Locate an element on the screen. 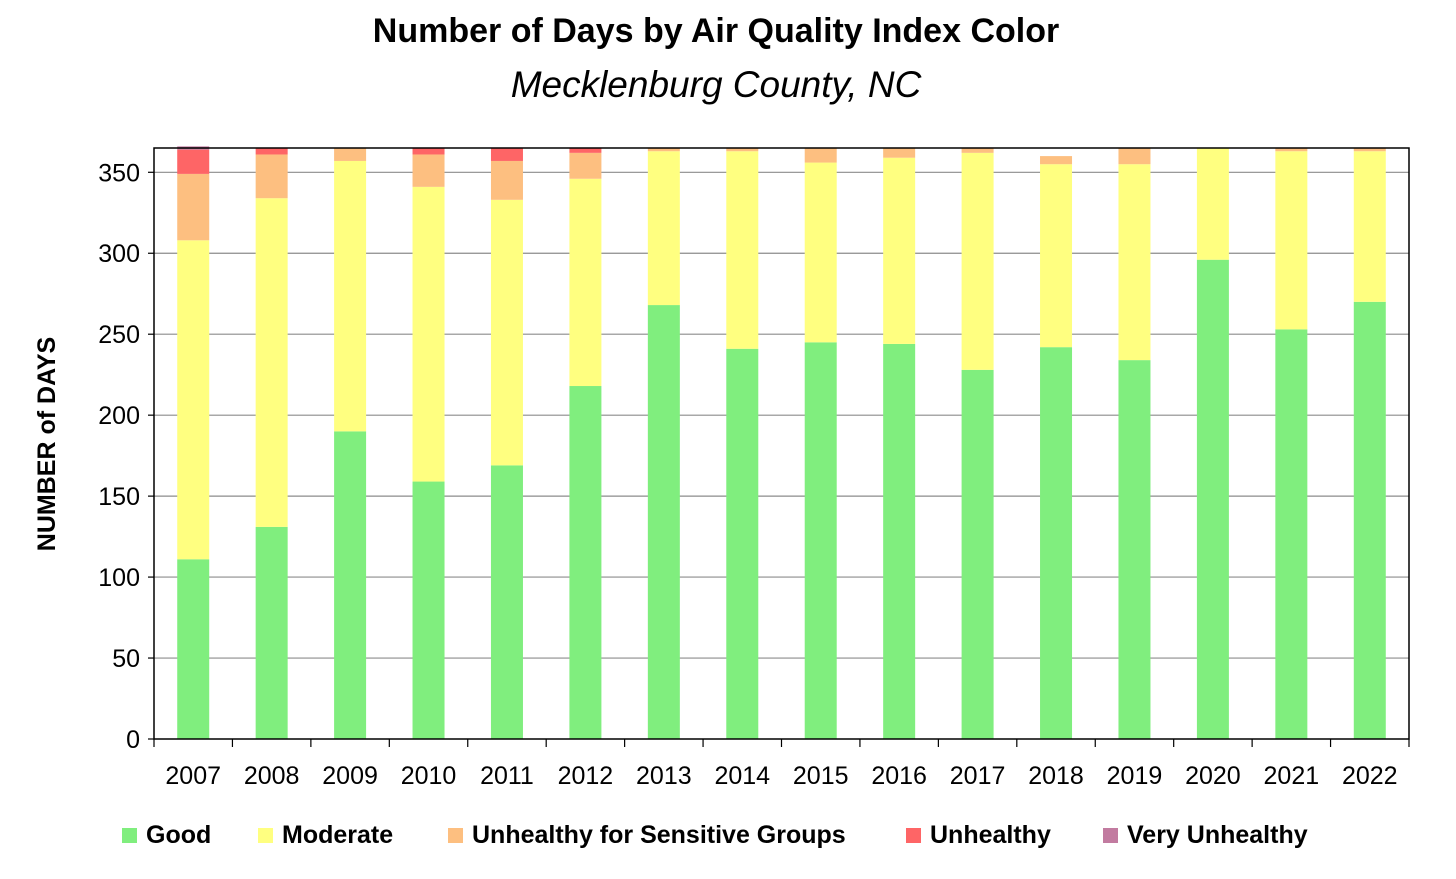 This screenshot has width=1456, height=879. bar-good-2022 is located at coordinates (1369, 520).